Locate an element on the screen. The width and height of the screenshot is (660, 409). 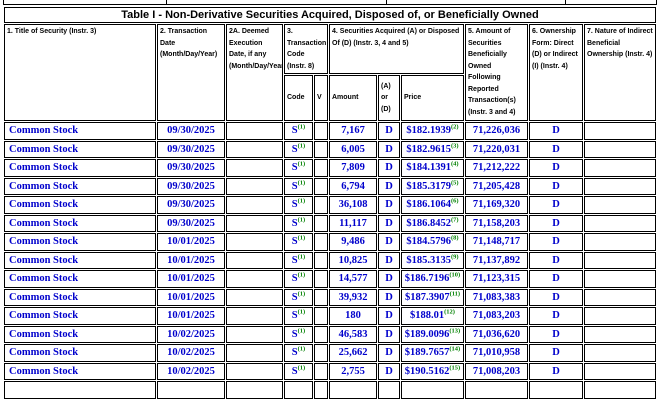
col-header-v: V is located at coordinates (321, 98).